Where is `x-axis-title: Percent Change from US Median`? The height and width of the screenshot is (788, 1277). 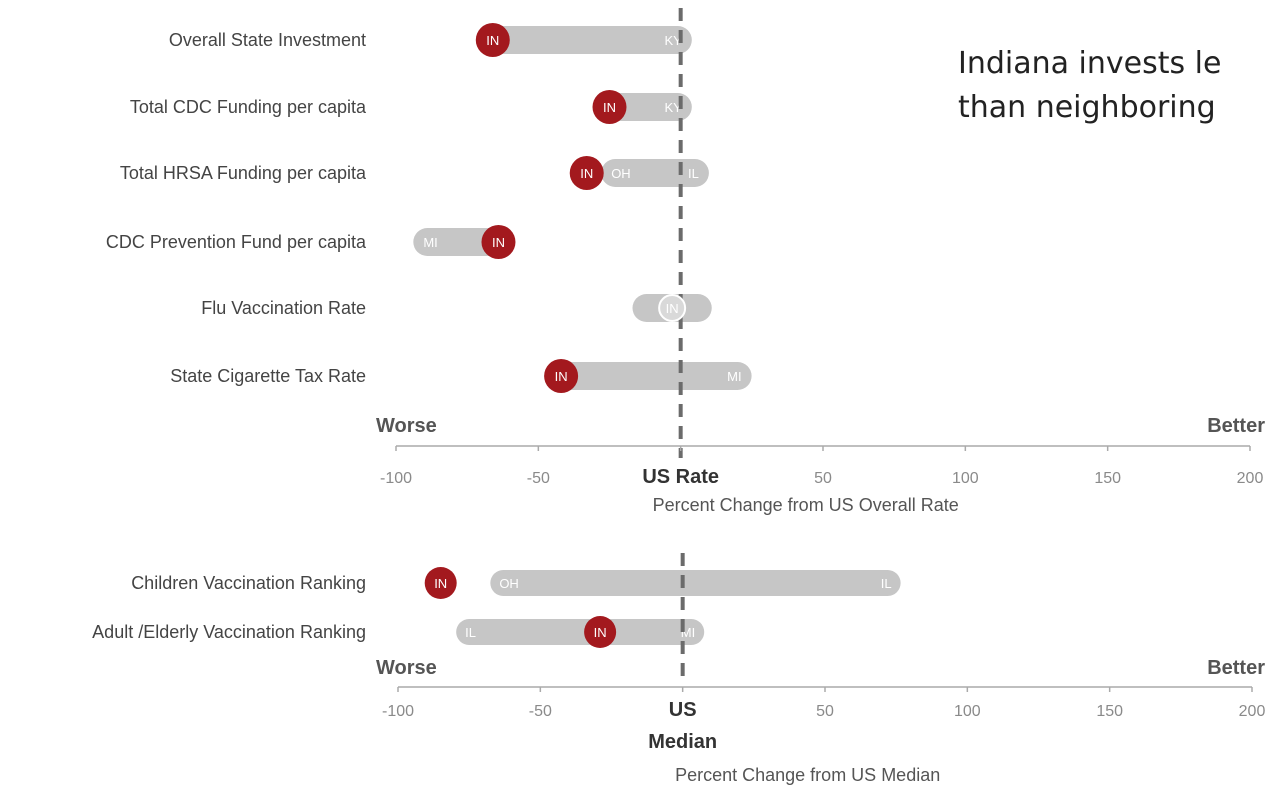 x-axis-title: Percent Change from US Median is located at coordinates (807, 775).